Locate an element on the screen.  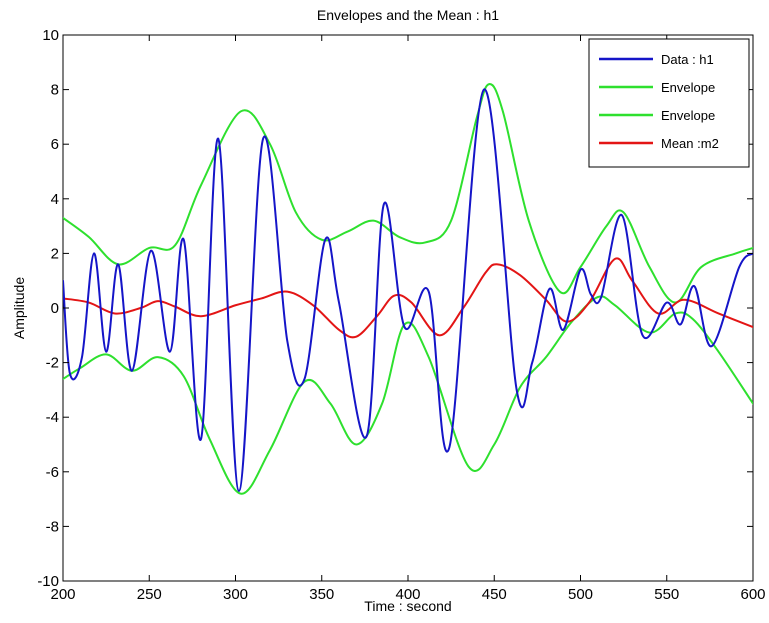
x-tick-label: 550 is located at coordinates (666, 594).